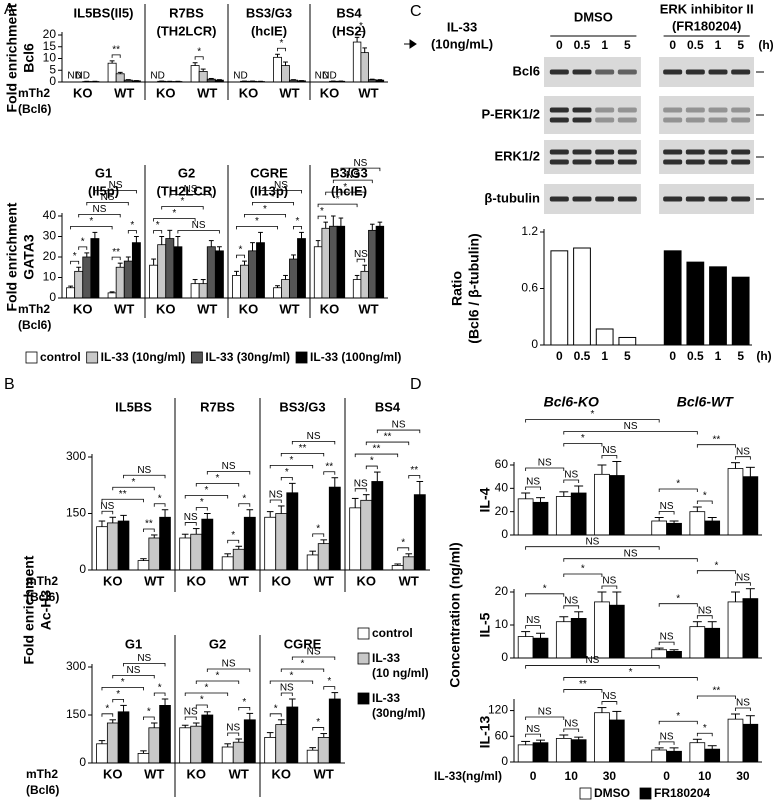  I want to click on y-tick-label: 60, so click(502, 735).